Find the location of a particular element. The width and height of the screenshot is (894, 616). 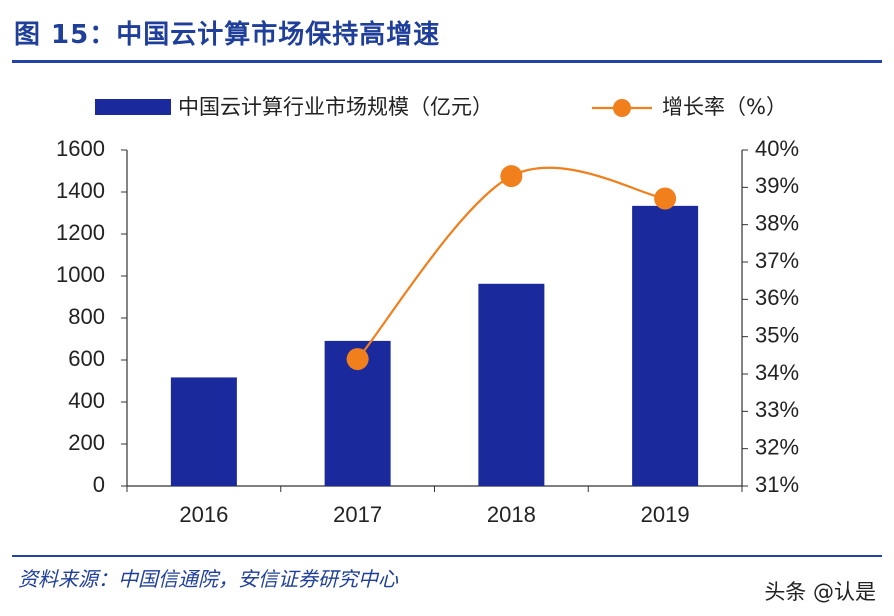

legend-line-label: 增长率（%） is located at coordinates (724, 107).